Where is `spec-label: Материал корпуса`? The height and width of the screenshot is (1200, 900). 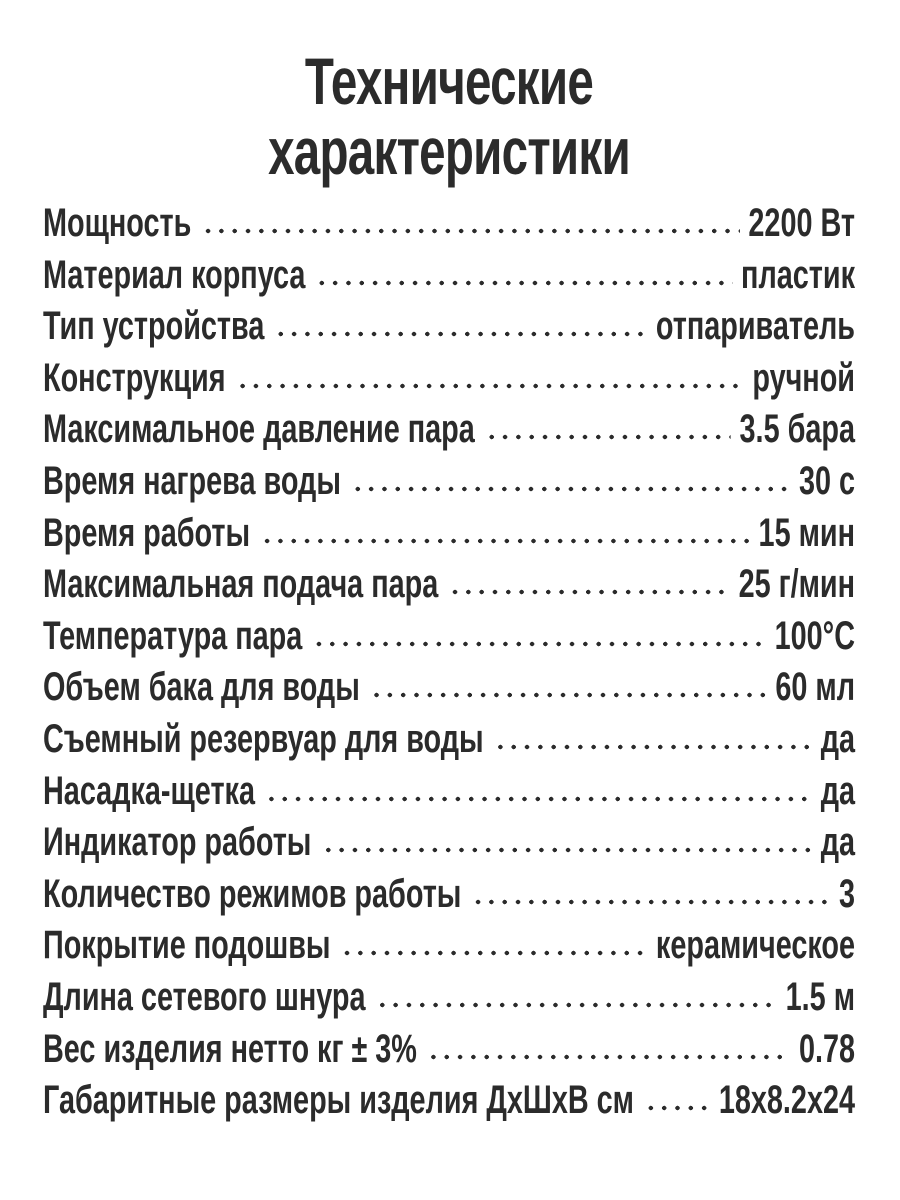 spec-label: Материал корпуса is located at coordinates (174, 274).